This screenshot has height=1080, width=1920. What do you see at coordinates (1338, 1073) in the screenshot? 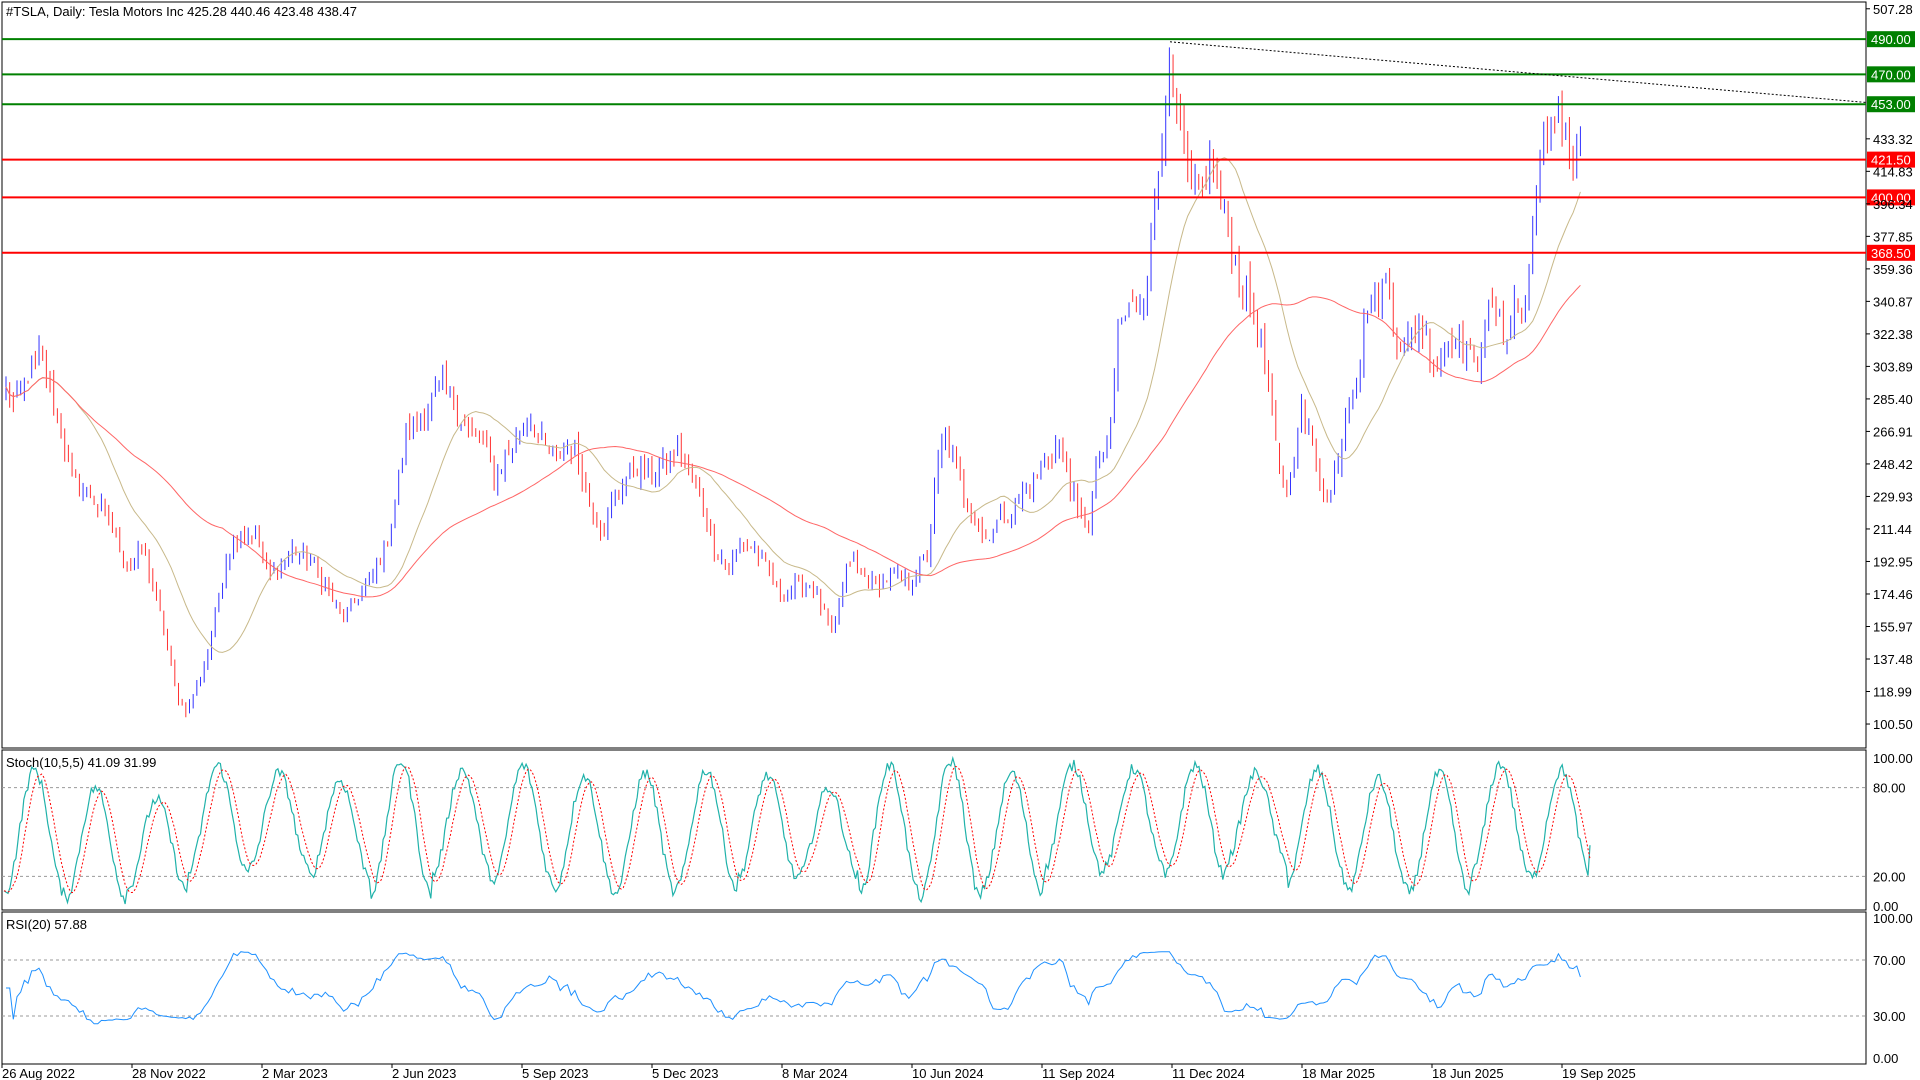
I see `date-tick-label: 18 Mar 2025` at bounding box center [1338, 1073].